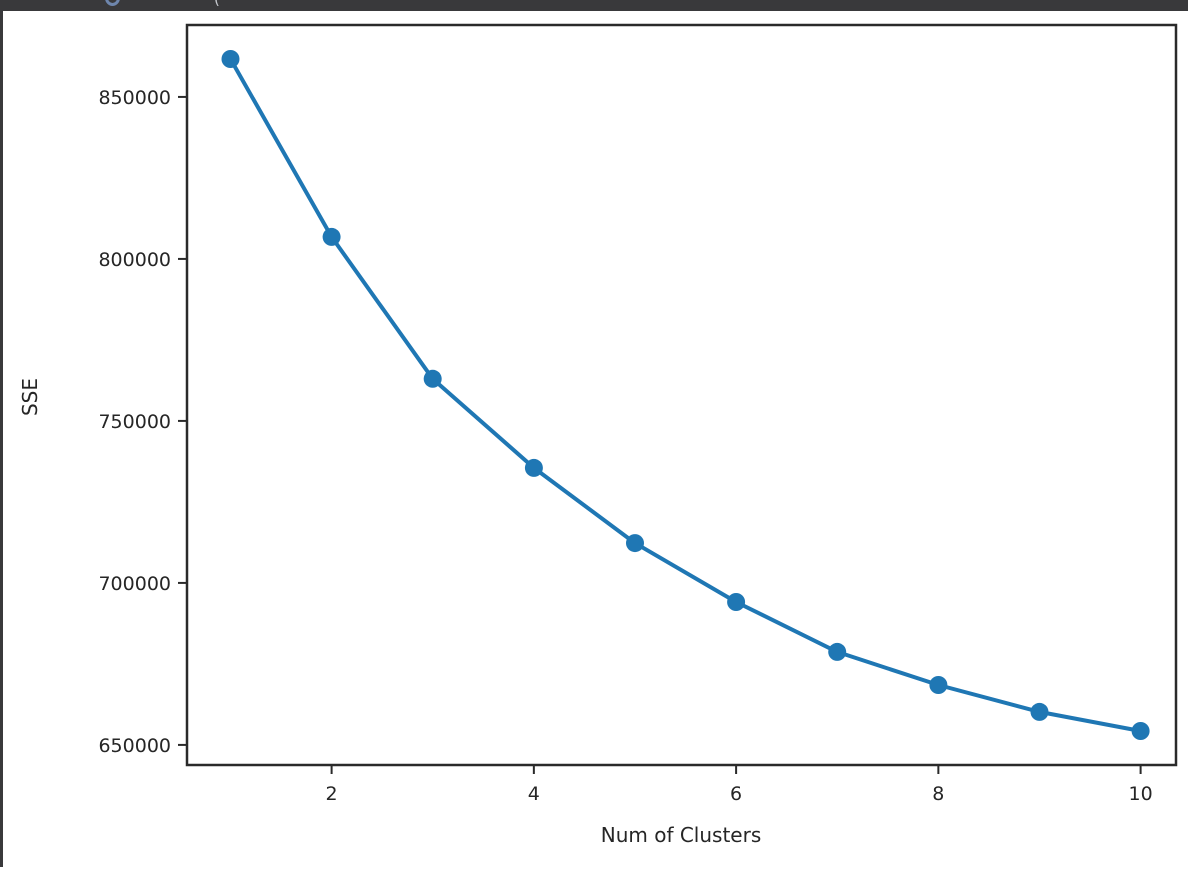 The image size is (1188, 871). Describe the element at coordinates (534, 794) in the screenshot. I see `x-tick-label: 4` at that location.